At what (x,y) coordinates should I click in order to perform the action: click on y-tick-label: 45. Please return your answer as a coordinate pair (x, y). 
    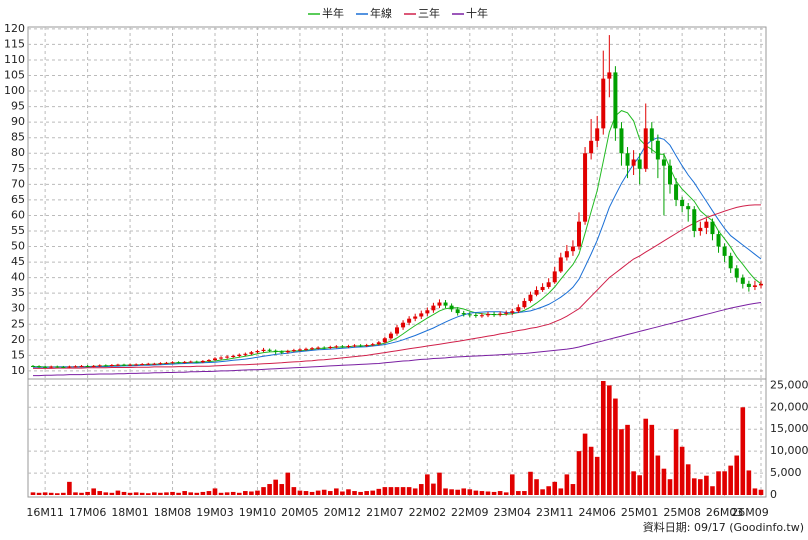
    Looking at the image, I should click on (18, 261).